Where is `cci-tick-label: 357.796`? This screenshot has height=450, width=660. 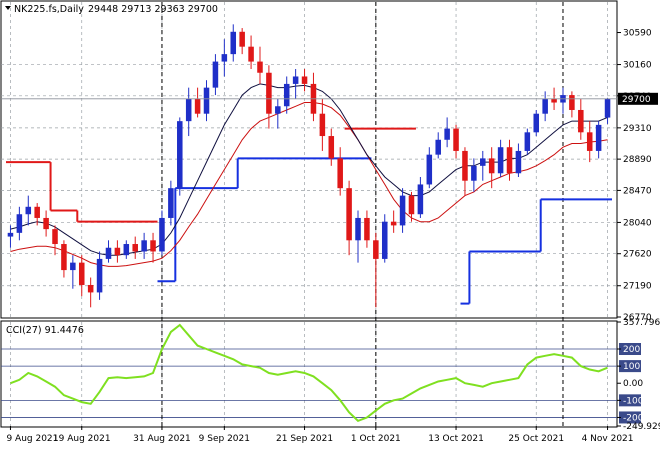 cci-tick-label: 357.796 is located at coordinates (641, 323).